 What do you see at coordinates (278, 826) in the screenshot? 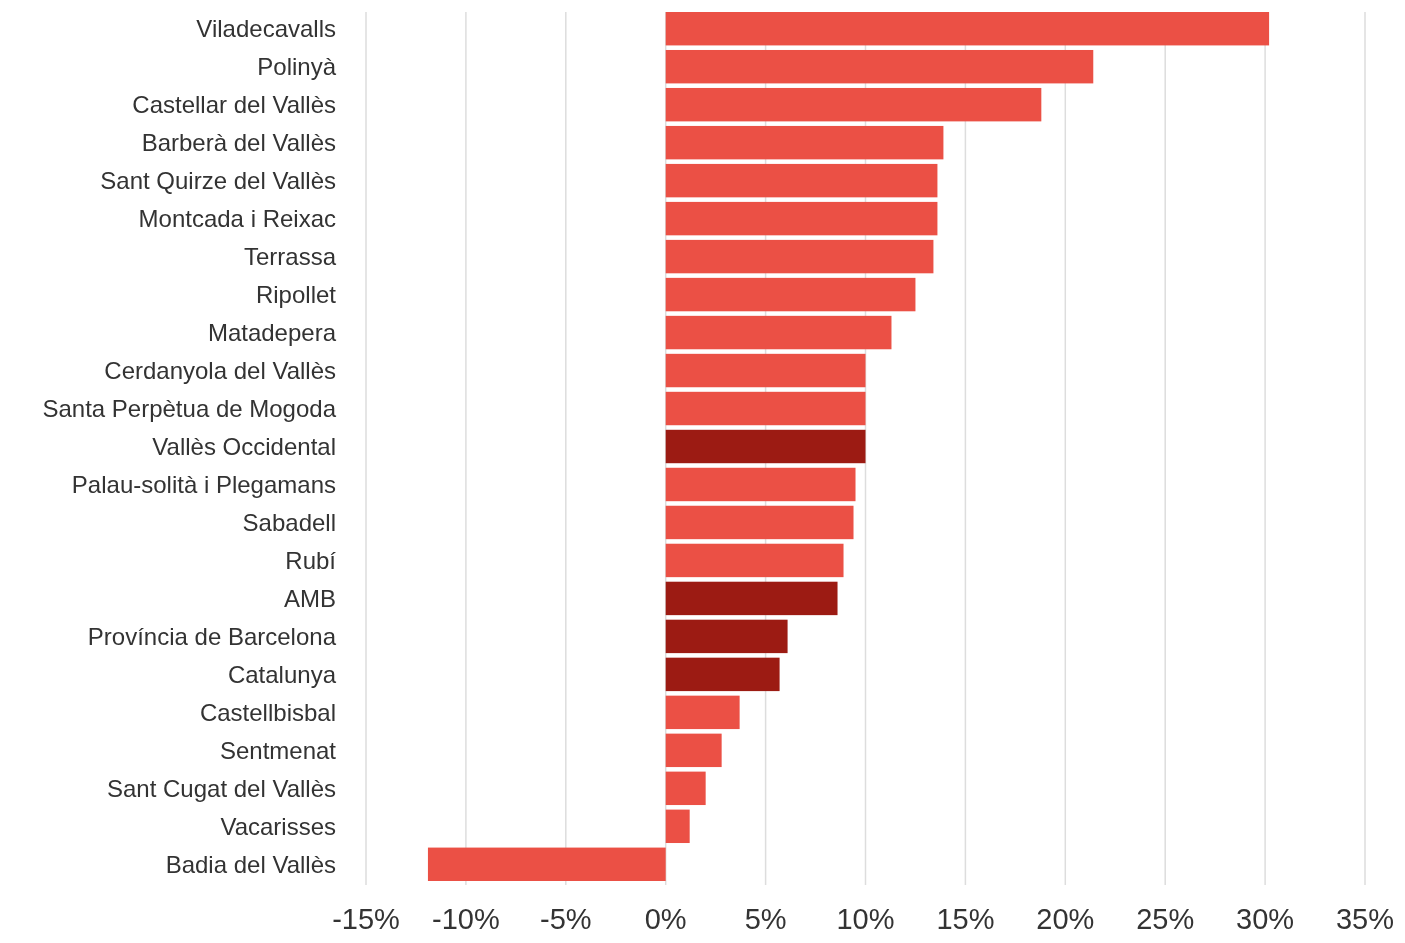
I see `y-tick-label: Vacarisses` at bounding box center [278, 826].